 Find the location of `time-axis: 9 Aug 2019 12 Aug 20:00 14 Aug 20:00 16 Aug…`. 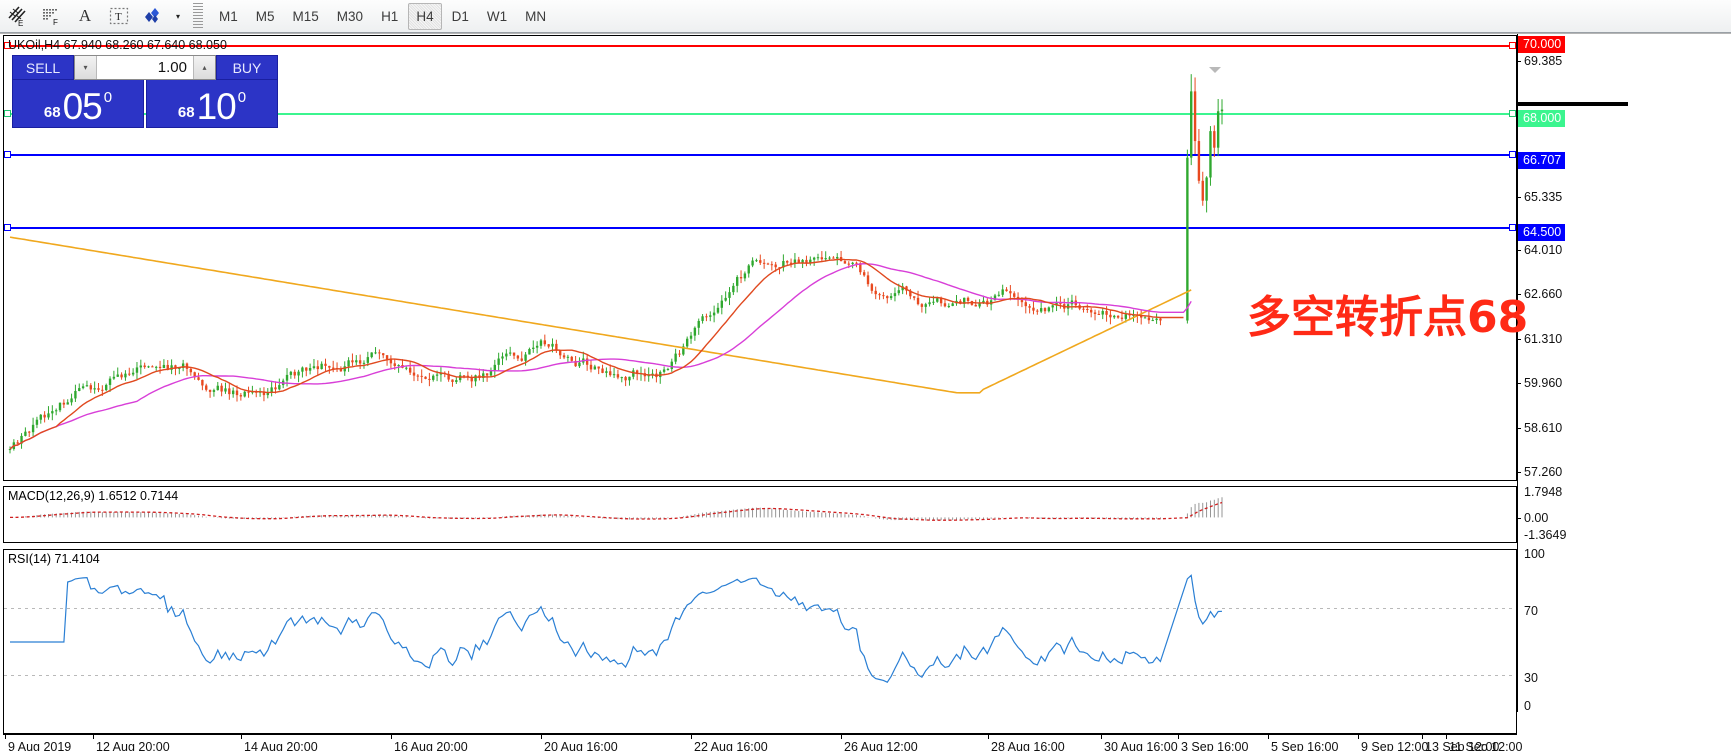

time-axis: 9 Aug 2019 12 Aug 20:00 14 Aug 20:00 16 Aug… is located at coordinates (762, 742).